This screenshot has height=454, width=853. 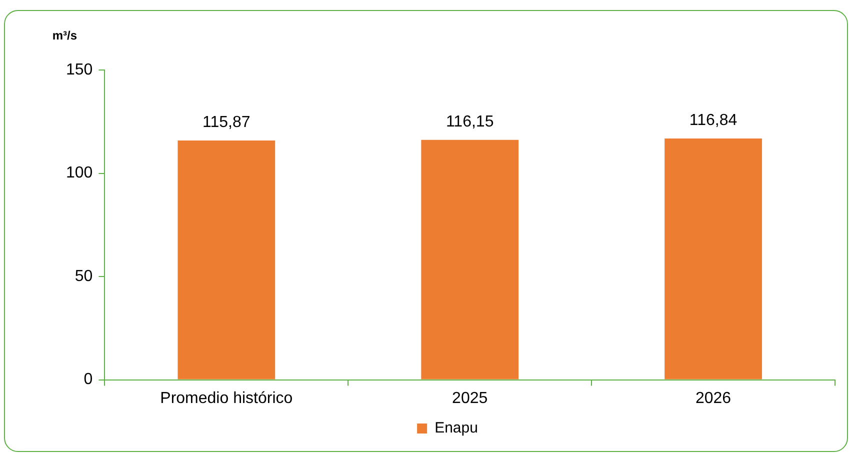 What do you see at coordinates (470, 121) in the screenshot?
I see `data-label: 116,15` at bounding box center [470, 121].